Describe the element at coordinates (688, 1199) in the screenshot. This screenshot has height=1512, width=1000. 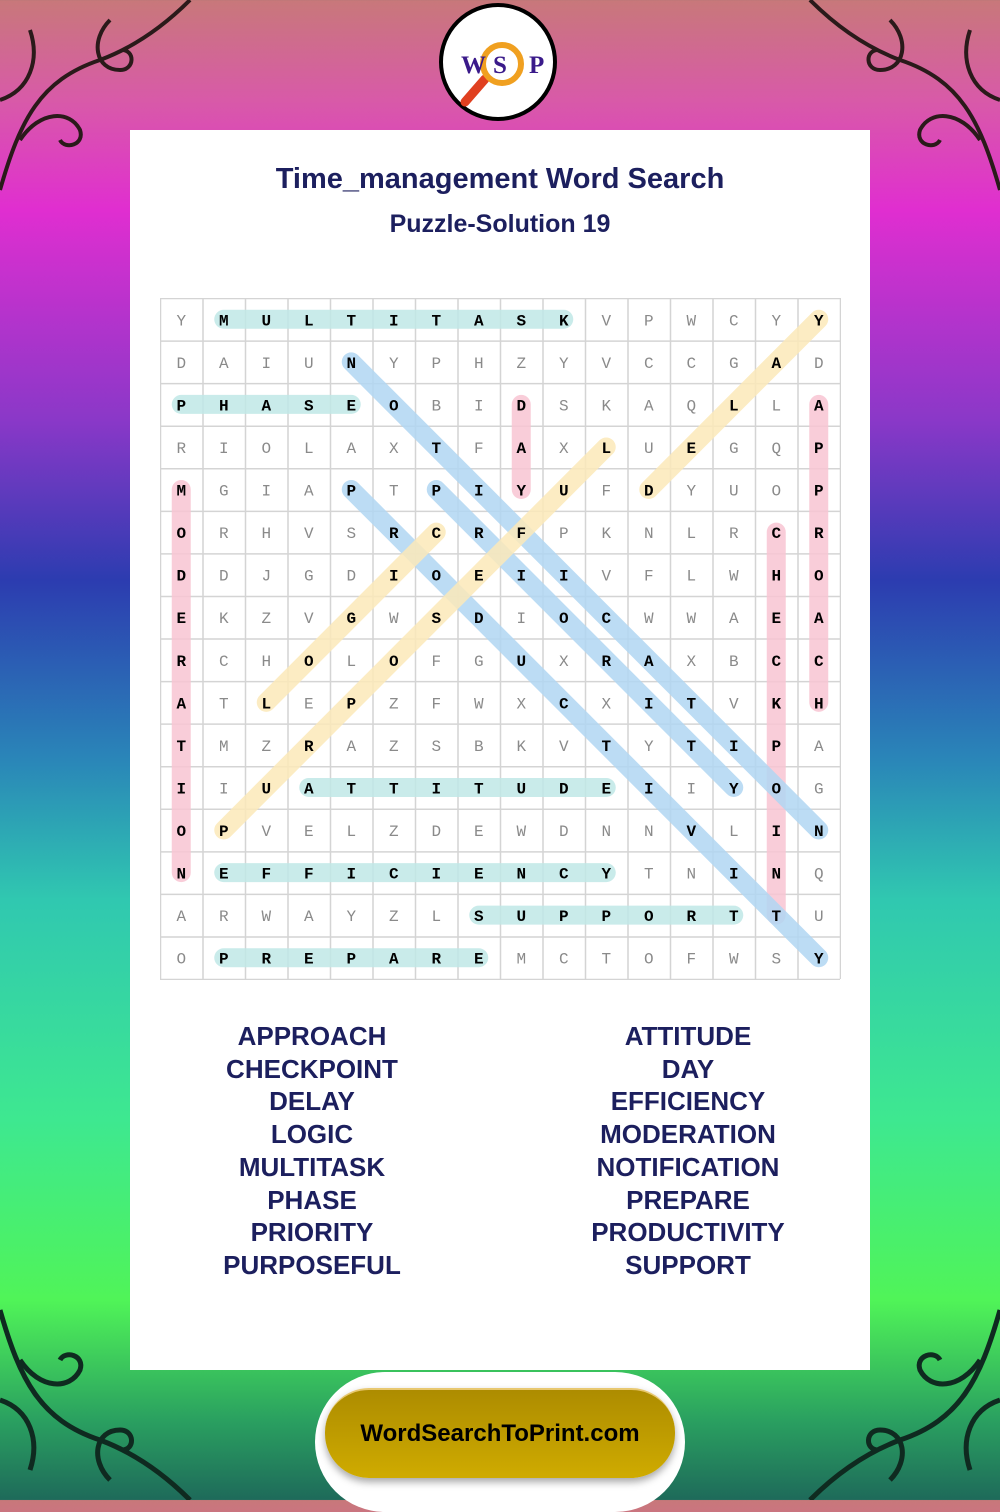
I see `word-list-item: PREPARE` at that location.